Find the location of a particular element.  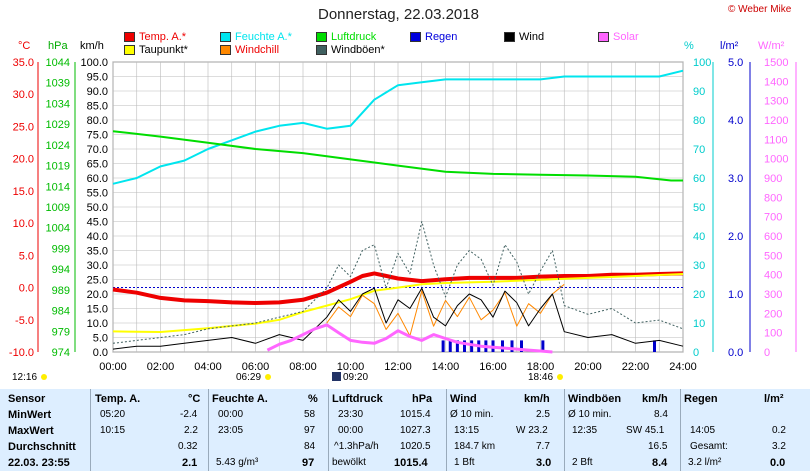

wind-current-value: 3.0 is located at coordinates (544, 463).